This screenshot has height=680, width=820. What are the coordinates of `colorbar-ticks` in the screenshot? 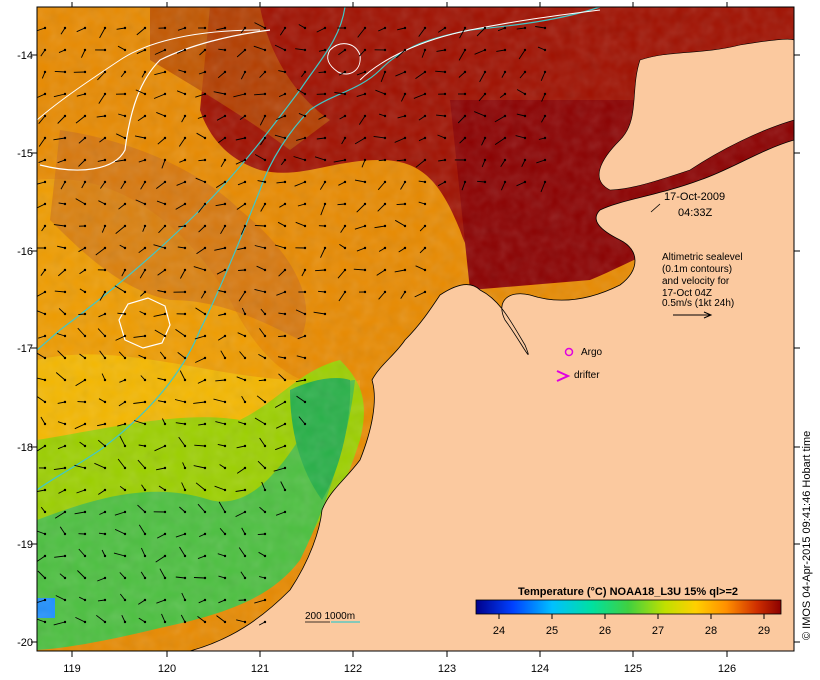 It's located at (631, 616).